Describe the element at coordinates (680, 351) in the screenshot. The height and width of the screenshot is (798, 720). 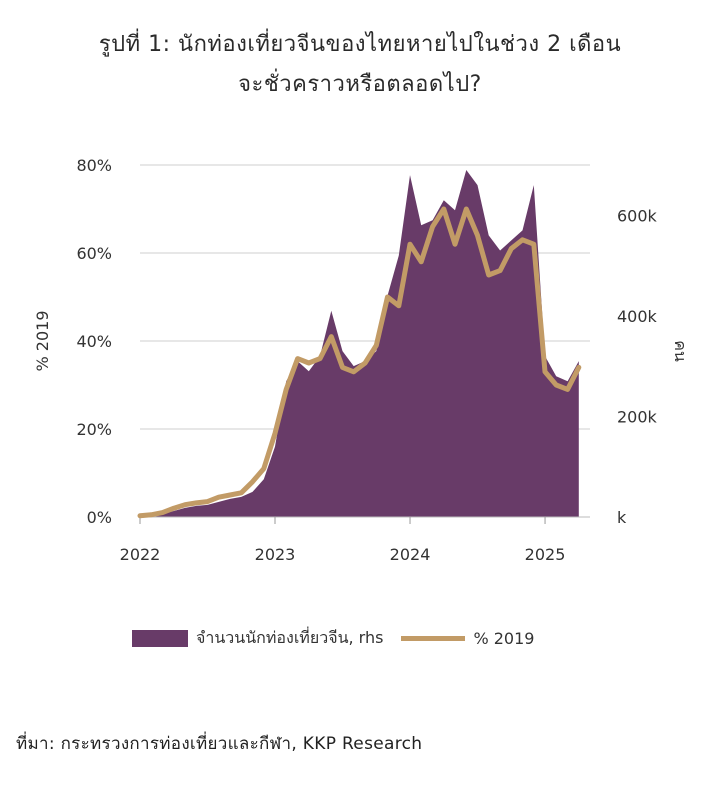
I see `y2-axis-label: คน` at that location.